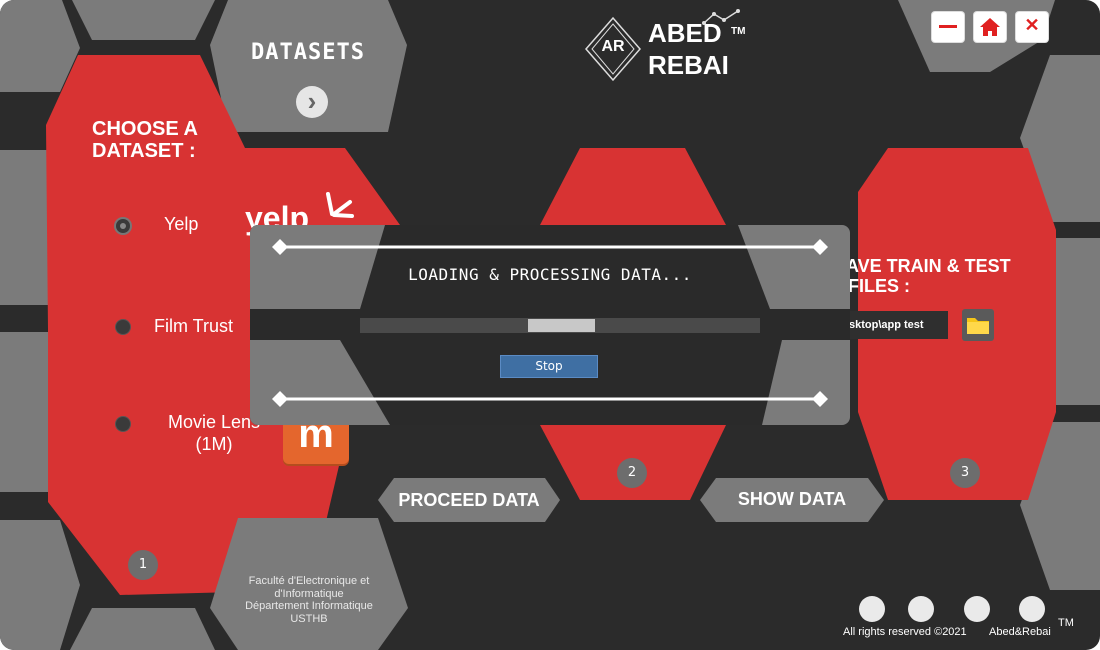  I want to click on home-button, so click(990, 27).